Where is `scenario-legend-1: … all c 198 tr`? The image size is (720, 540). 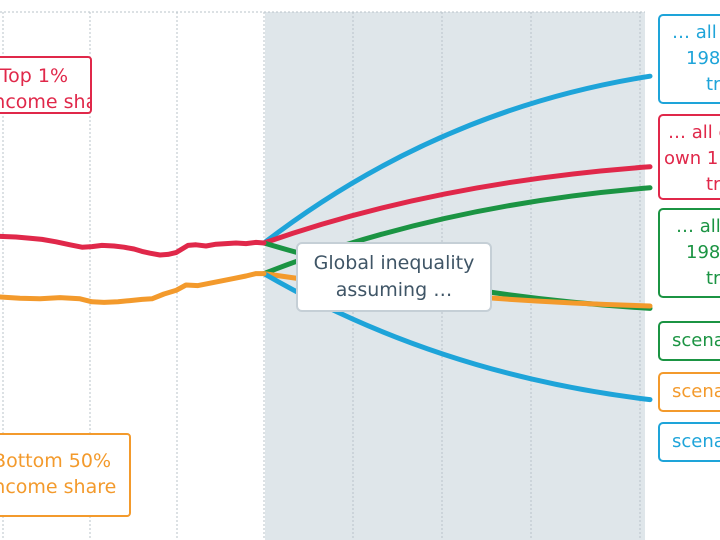
scenario-legend-1: … all c 198 tr is located at coordinates (689, 59).